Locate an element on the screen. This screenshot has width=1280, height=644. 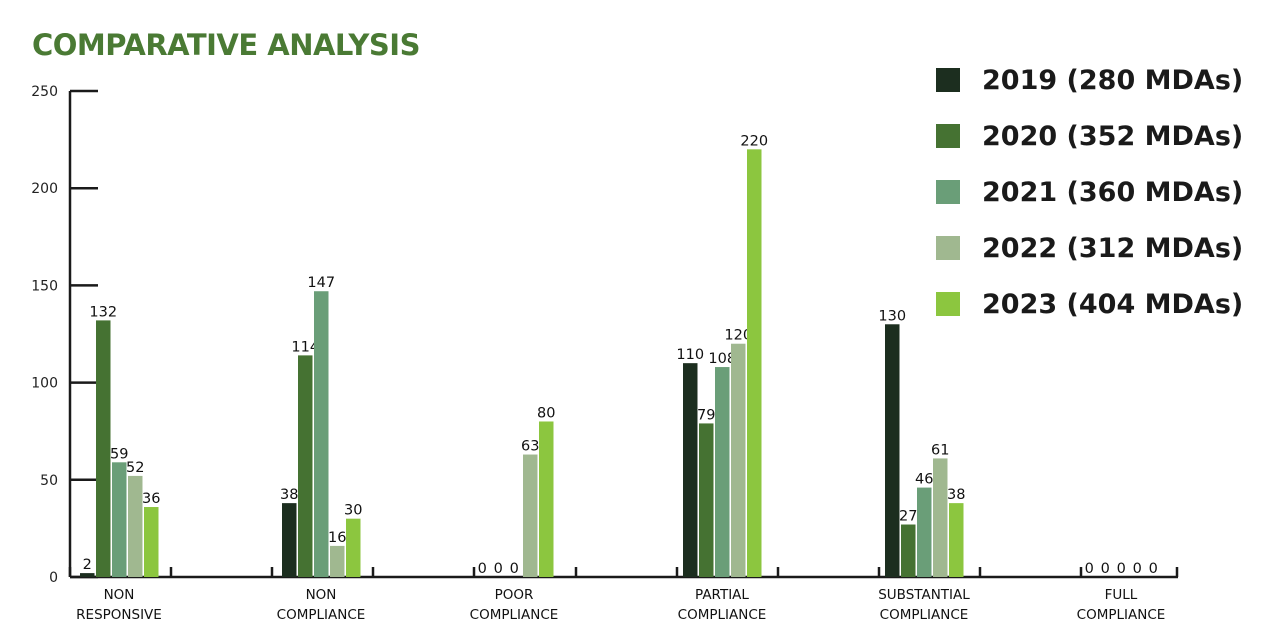
data-label: 114 is located at coordinates (305, 347).